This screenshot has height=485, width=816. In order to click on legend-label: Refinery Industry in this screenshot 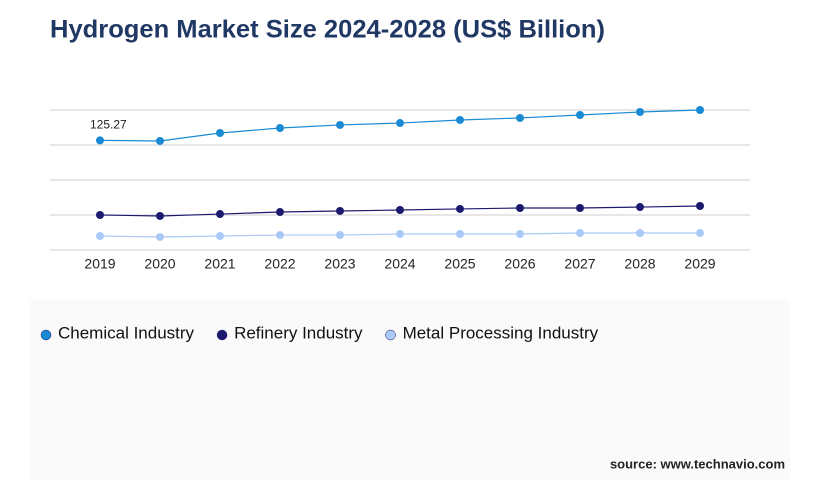, I will do `click(298, 332)`.